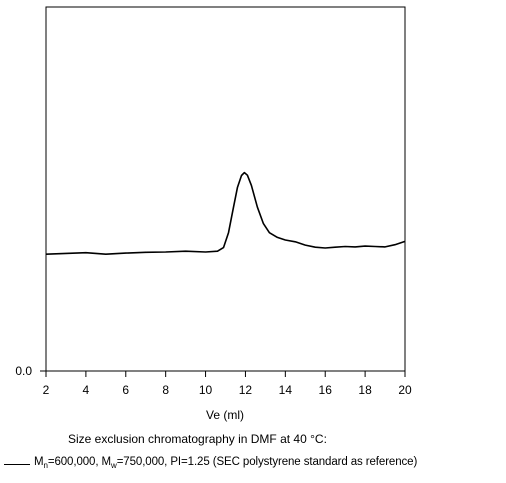  Describe the element at coordinates (46, 390) in the screenshot. I see `x-tick-label: 2` at that location.